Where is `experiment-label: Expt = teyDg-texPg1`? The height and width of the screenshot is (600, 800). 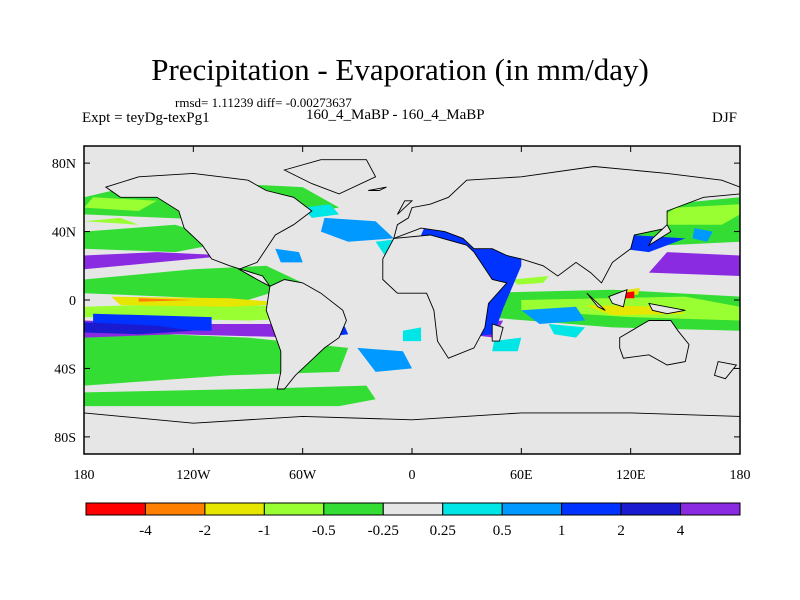
experiment-label: Expt = teyDg-texPg1 is located at coordinates (146, 118).